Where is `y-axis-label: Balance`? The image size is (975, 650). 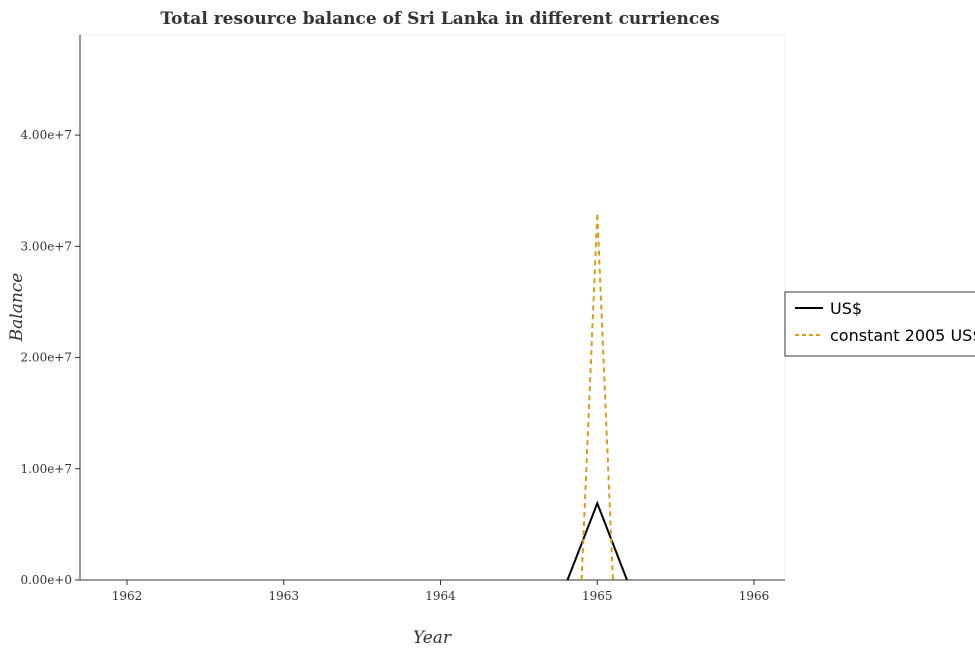 y-axis-label: Balance is located at coordinates (17, 308).